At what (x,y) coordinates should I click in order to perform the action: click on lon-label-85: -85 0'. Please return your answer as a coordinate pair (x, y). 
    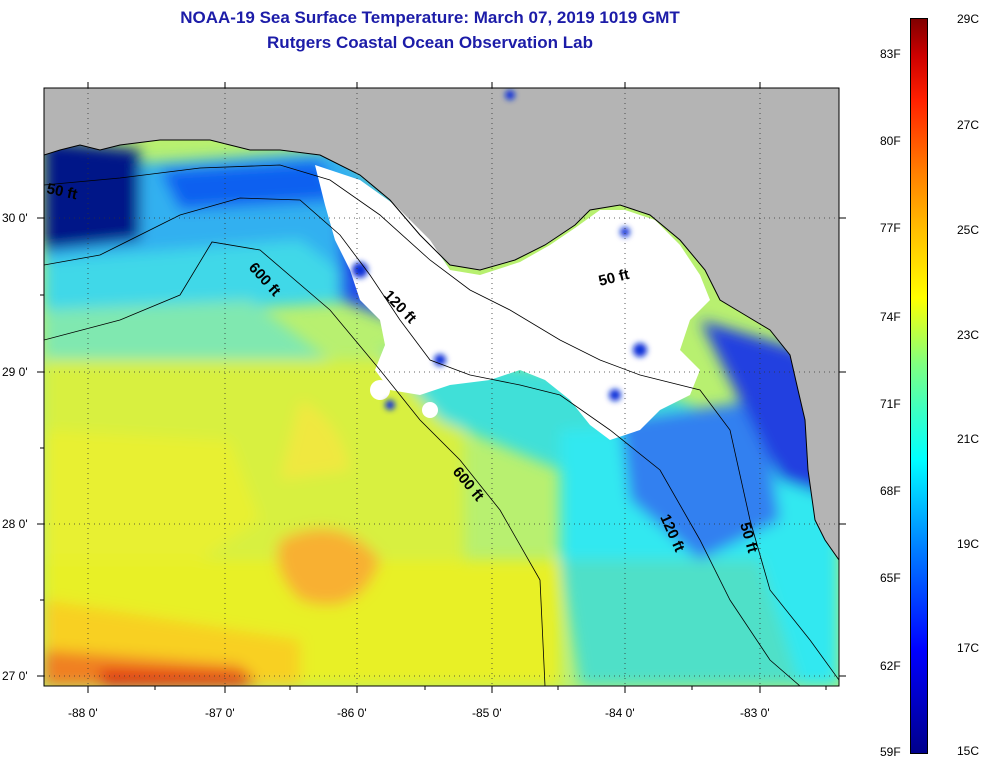
    Looking at the image, I should click on (487, 713).